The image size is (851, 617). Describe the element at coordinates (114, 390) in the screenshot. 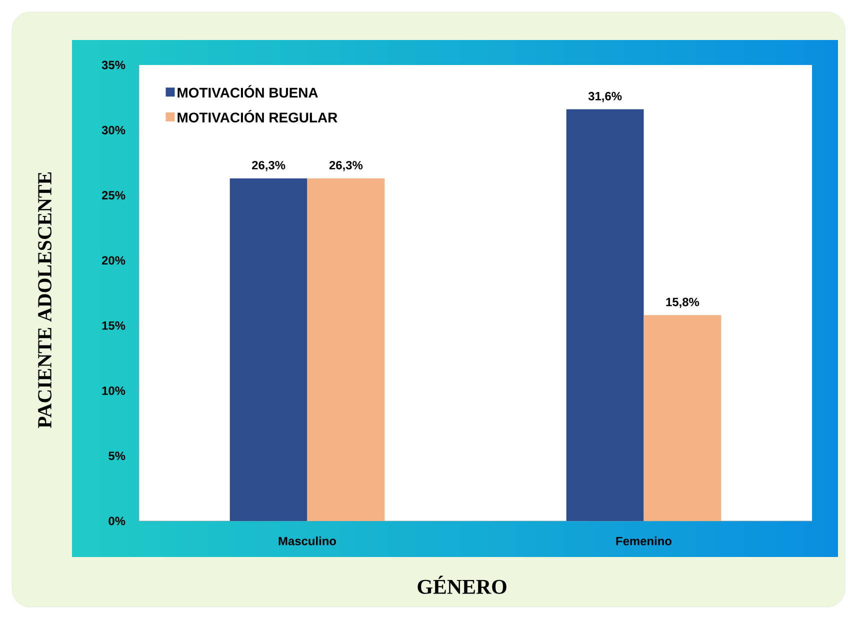

I see `y-tick-label: 10%` at that location.